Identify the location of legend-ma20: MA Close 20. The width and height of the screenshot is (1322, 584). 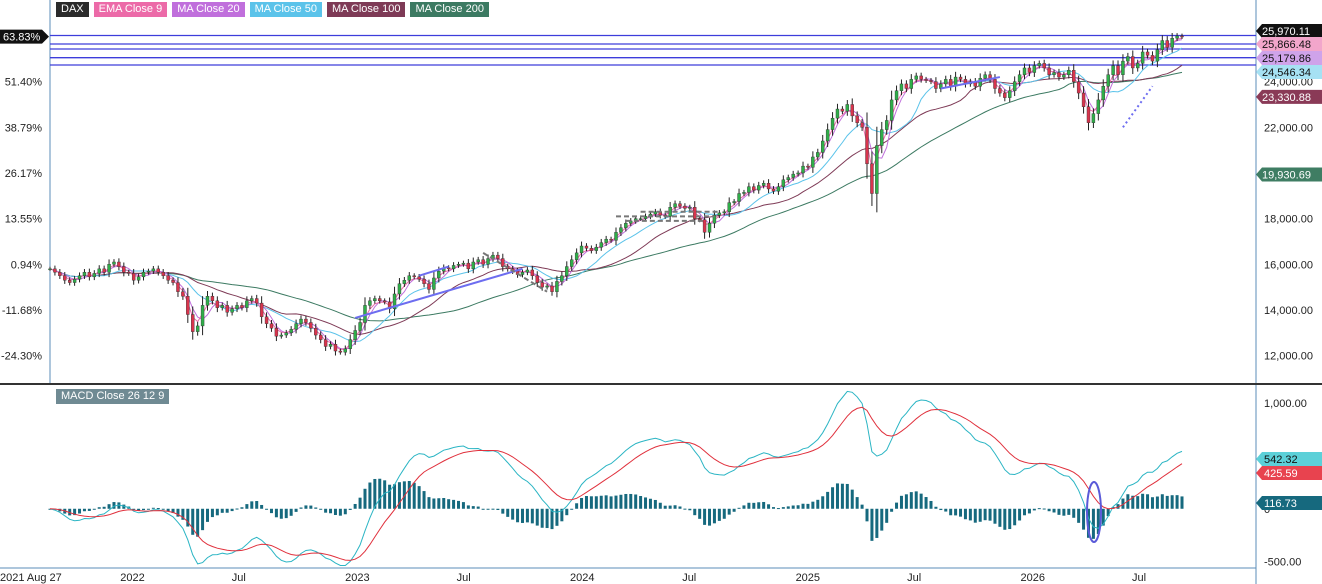
(208, 9).